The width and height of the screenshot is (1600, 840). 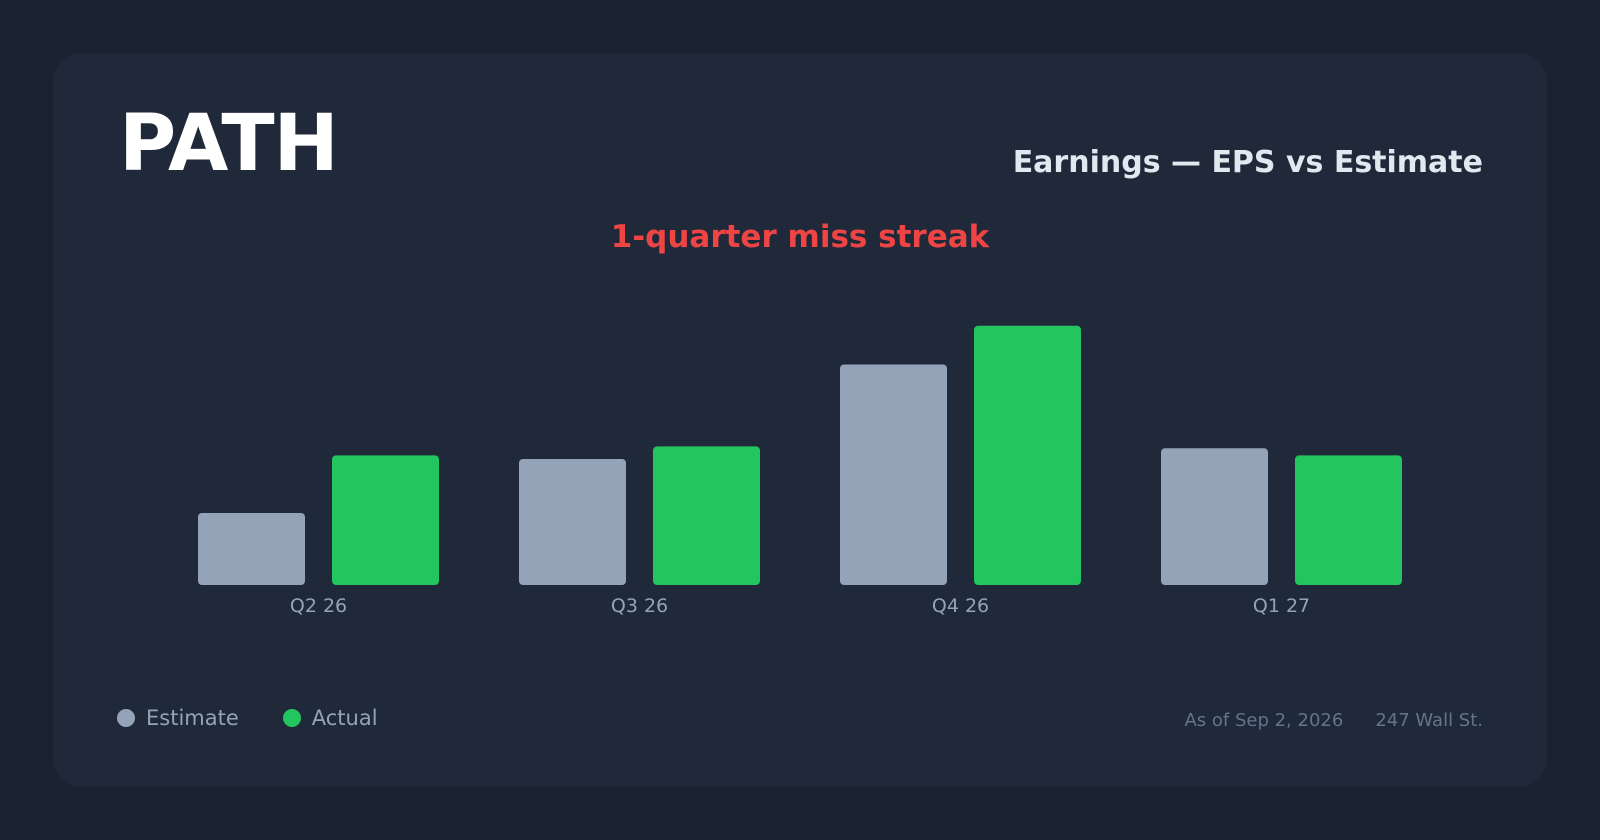 I want to click on x-tick-label: Q3 26, so click(x=639, y=606).